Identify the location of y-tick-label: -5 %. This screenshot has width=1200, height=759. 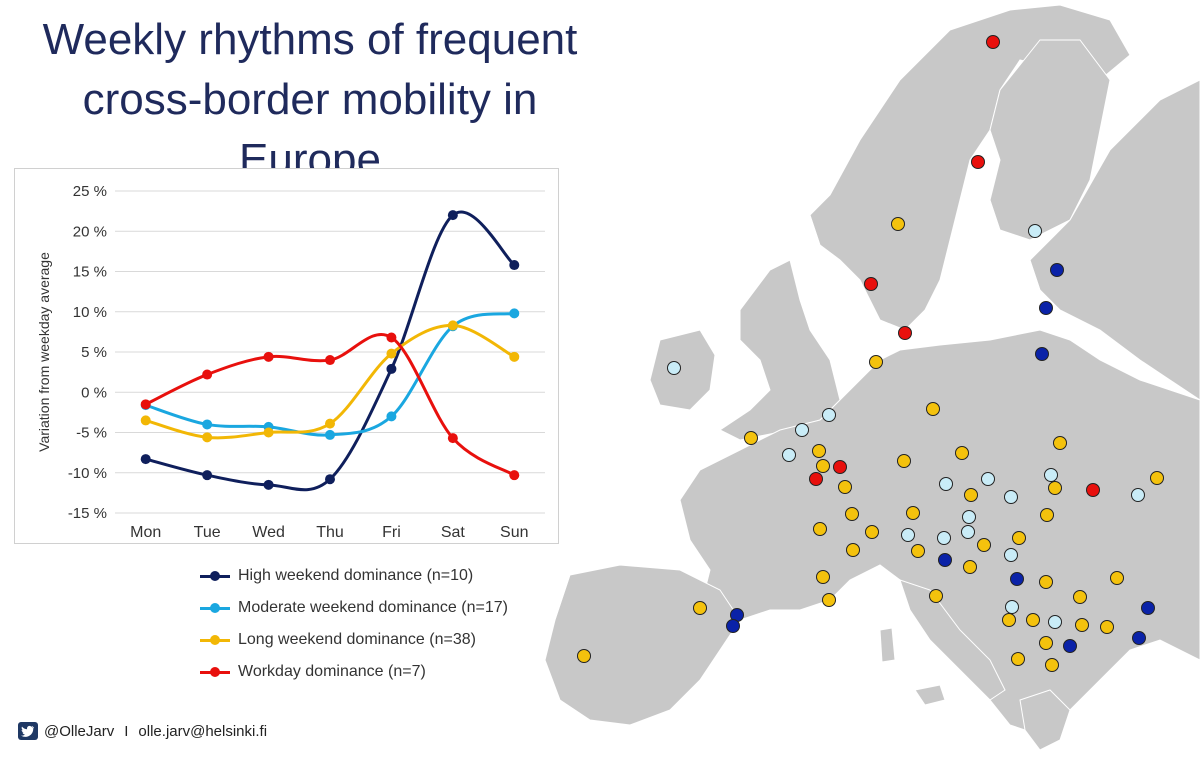
(91, 433).